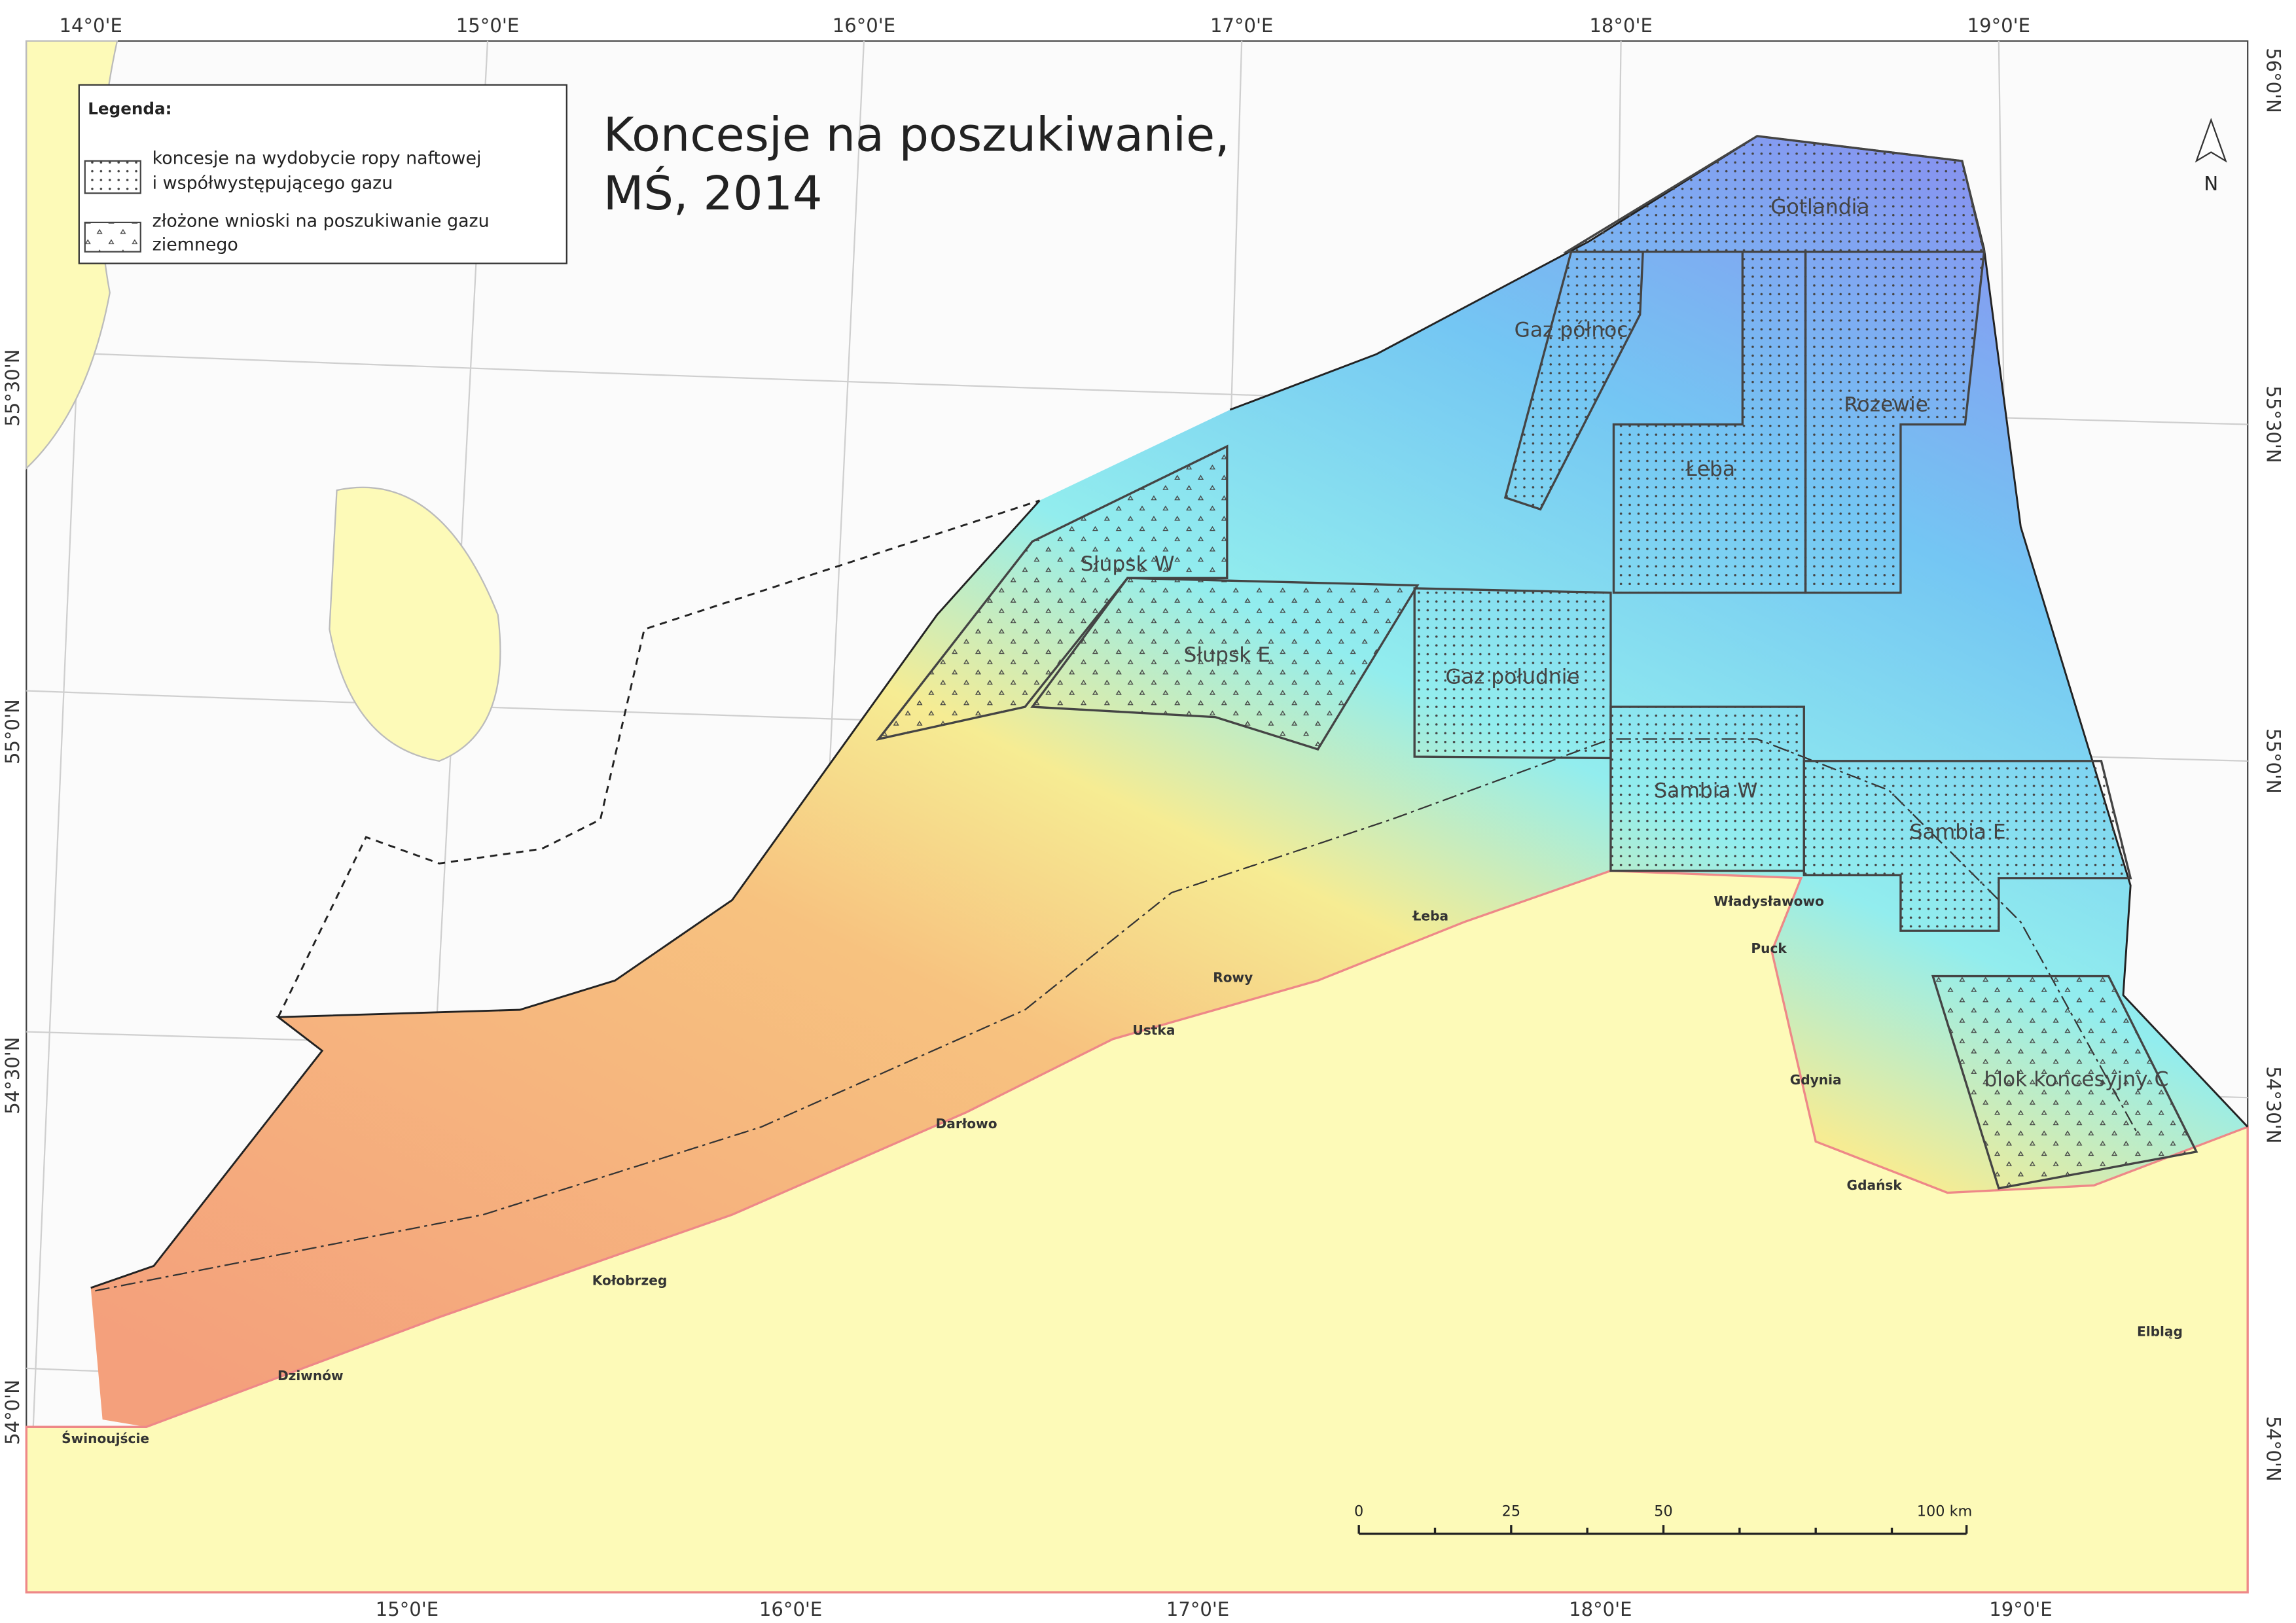  What do you see at coordinates (2211, 140) in the screenshot?
I see `north-arrow` at bounding box center [2211, 140].